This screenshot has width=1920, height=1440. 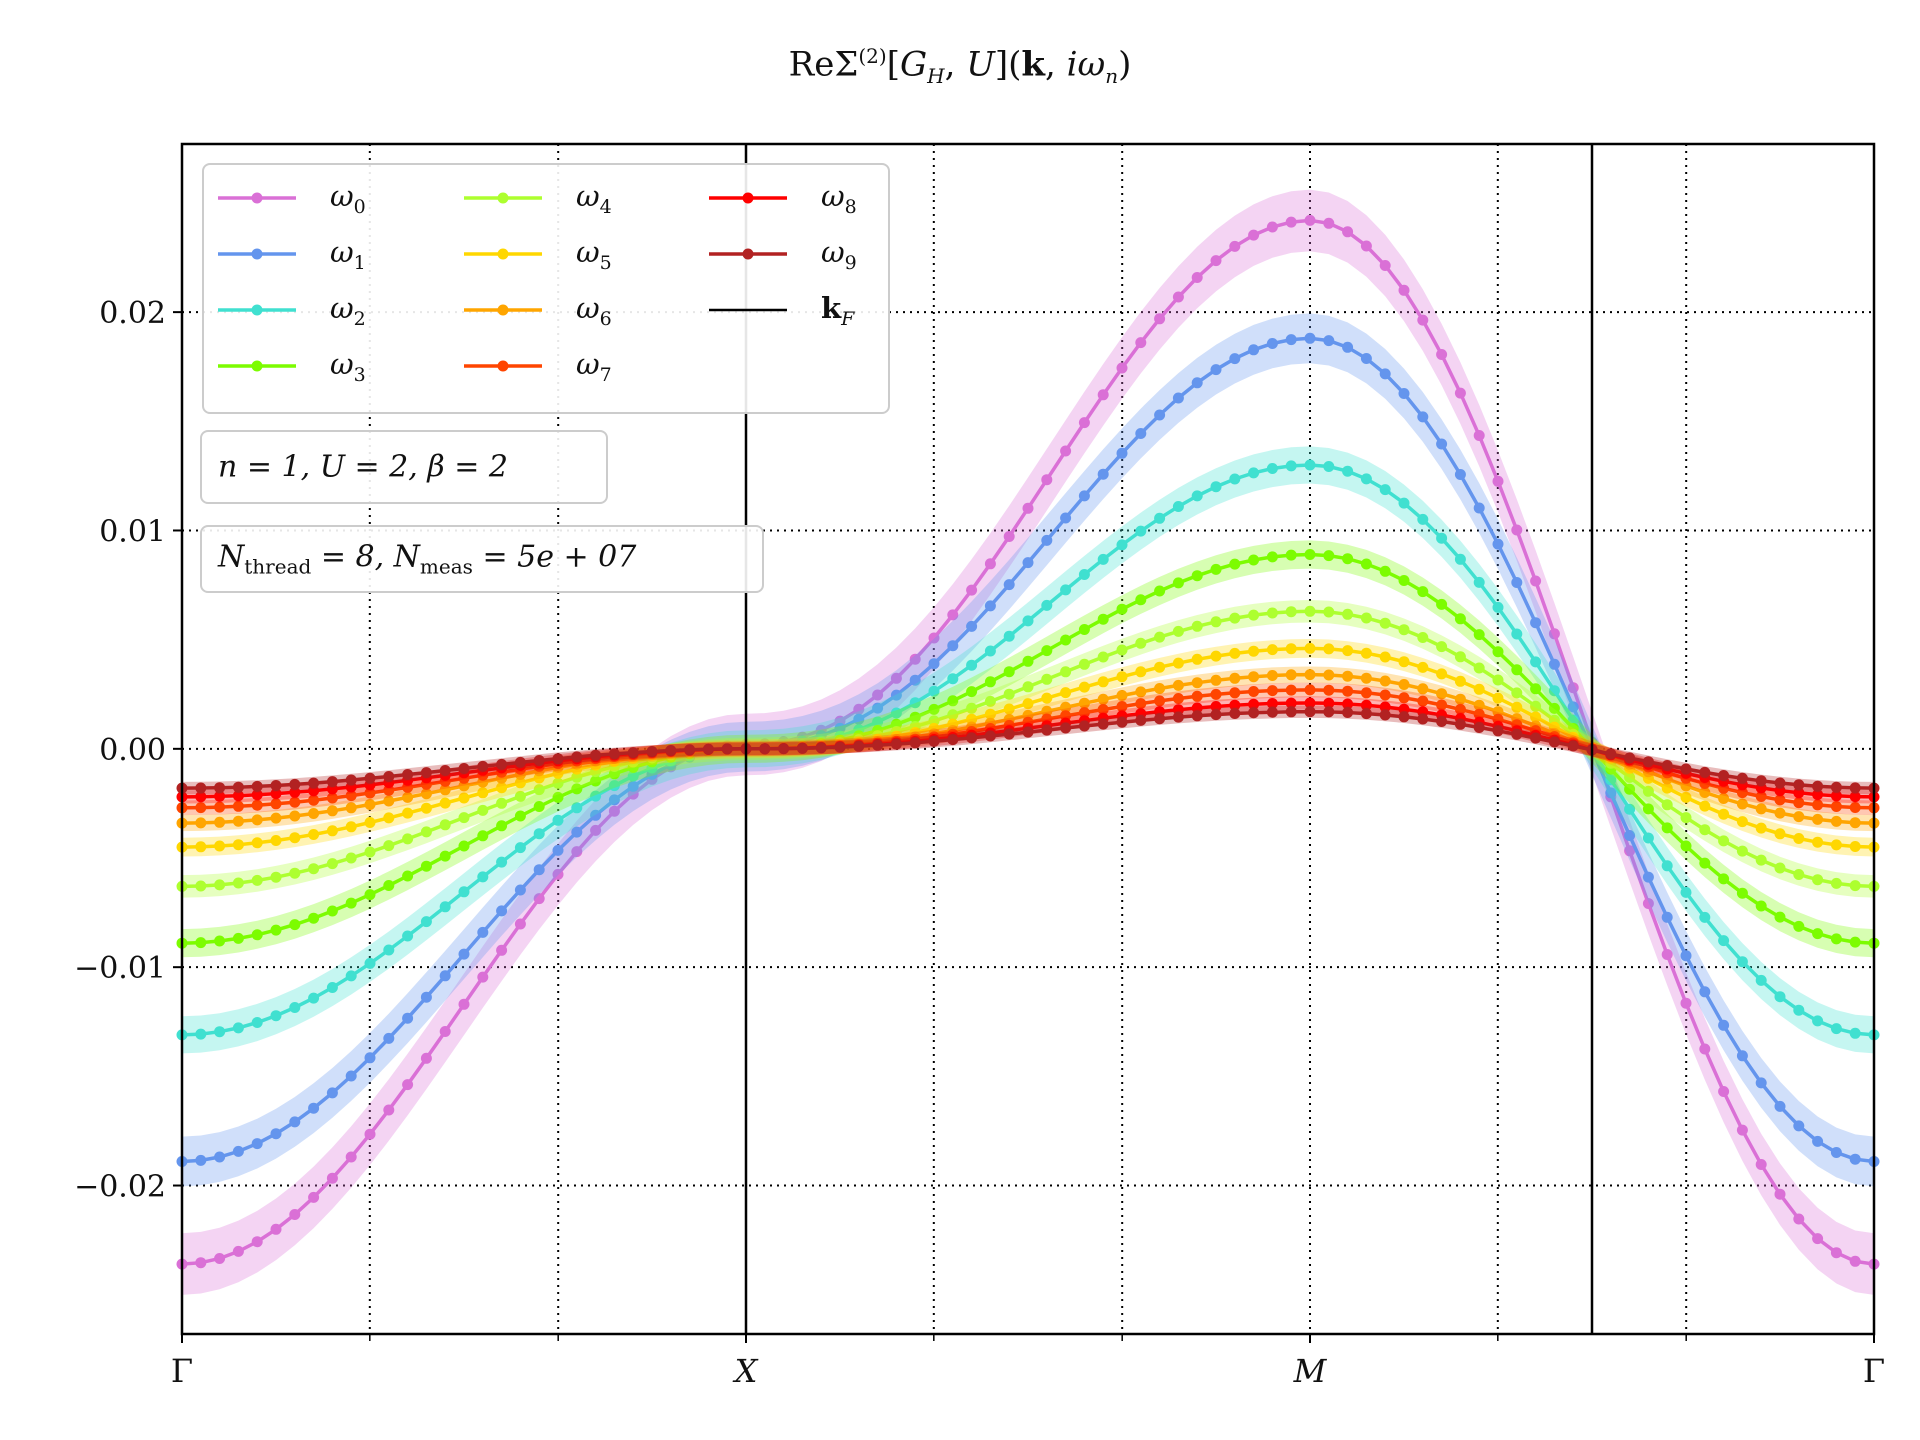 I want to click on series-band-ω9, so click(x=1028, y=750).